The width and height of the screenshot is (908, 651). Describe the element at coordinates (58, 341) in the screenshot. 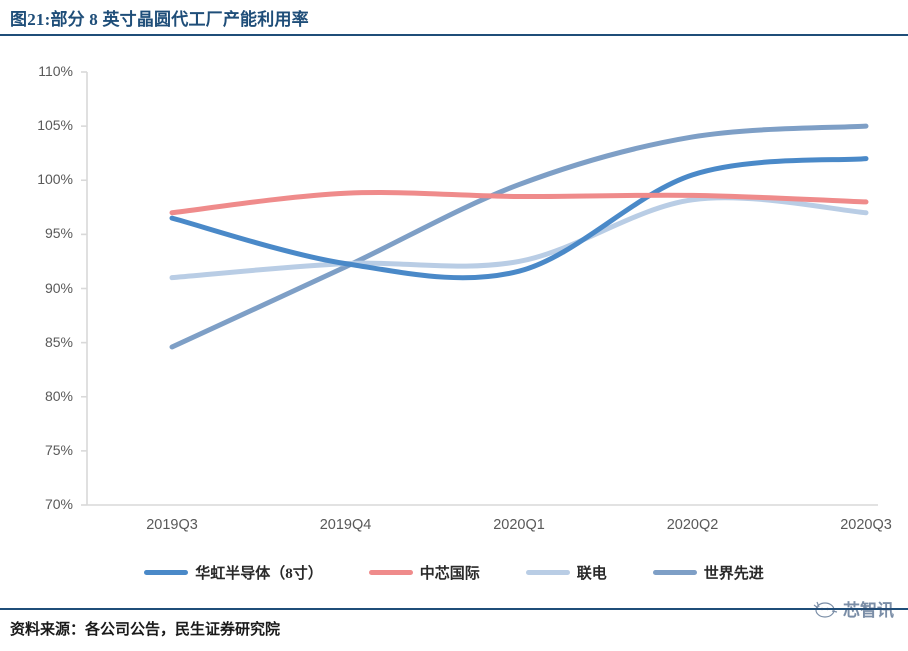

I see `y-axis-tick-label: 85%` at that location.